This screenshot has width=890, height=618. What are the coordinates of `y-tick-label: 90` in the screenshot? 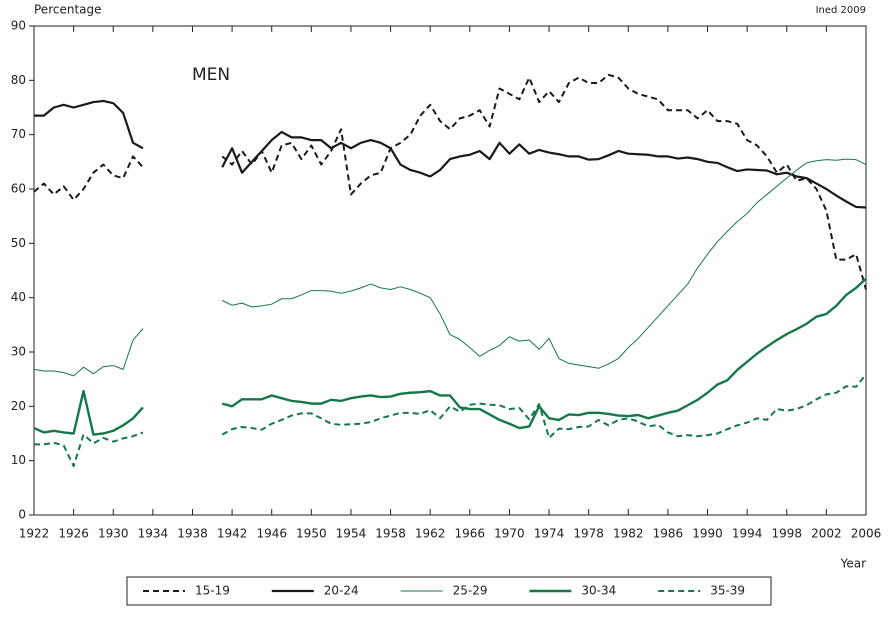 It's located at (18, 26).